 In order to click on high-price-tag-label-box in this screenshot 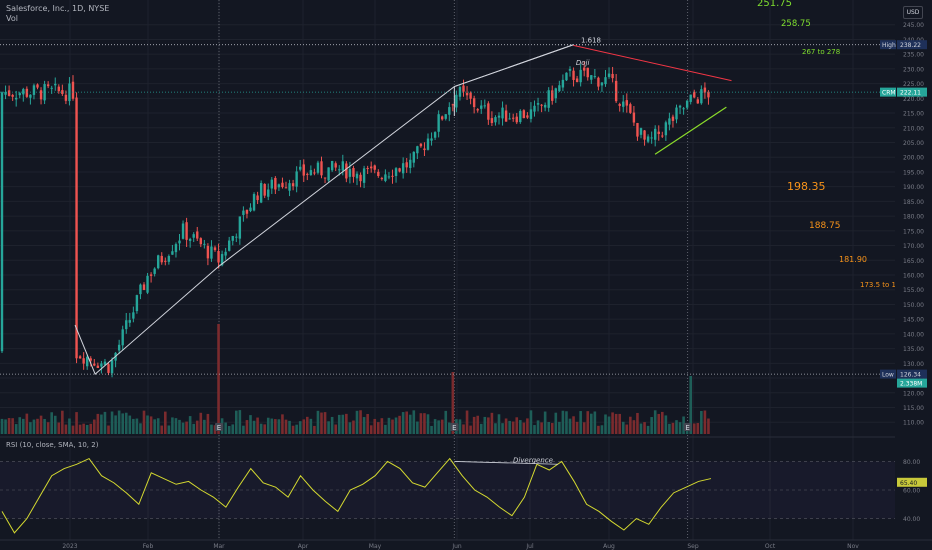, I will do `click(888, 45)`.